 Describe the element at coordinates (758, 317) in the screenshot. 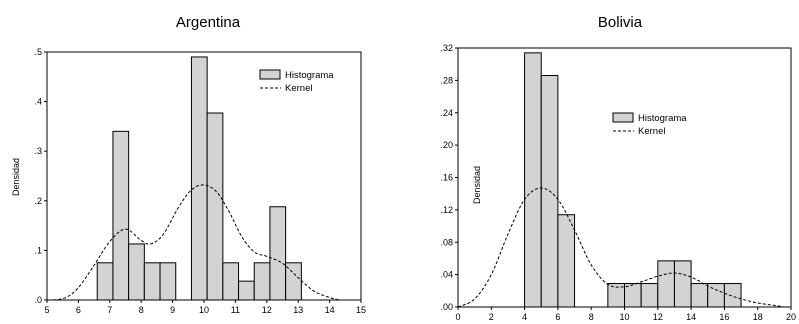

I see `bolivia-xtick-label: 18` at that location.